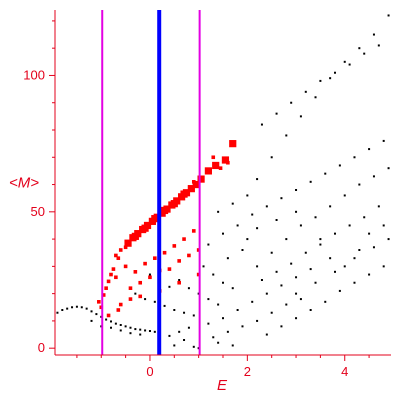 Image resolution: width=400 pixels, height=400 pixels. I want to click on x-tick-label: 4, so click(344, 371).